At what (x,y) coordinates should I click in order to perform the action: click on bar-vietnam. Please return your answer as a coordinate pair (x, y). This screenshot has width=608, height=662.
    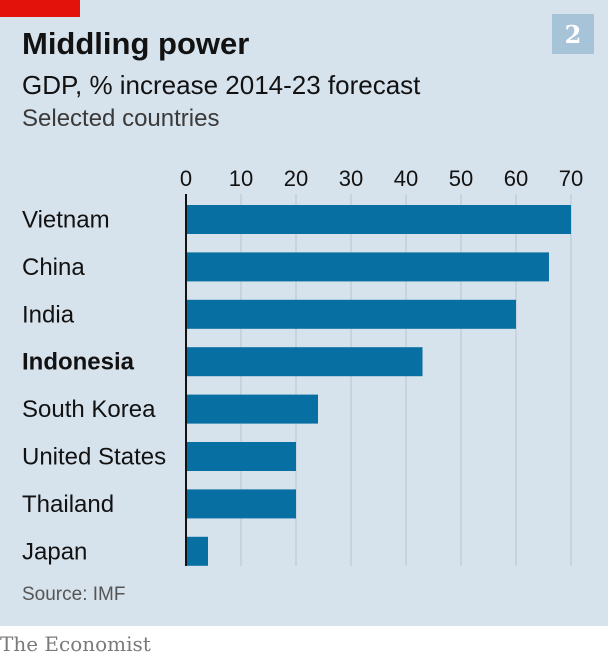
    Looking at the image, I should click on (378, 219).